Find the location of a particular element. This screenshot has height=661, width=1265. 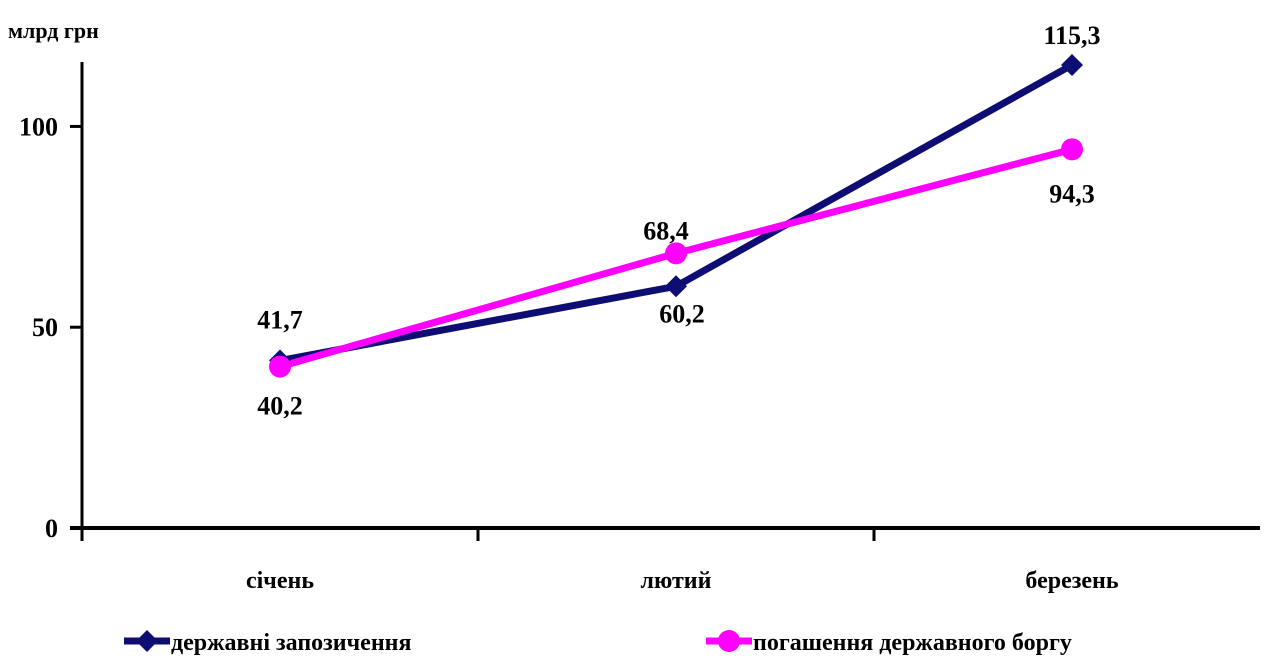

category-label: січень is located at coordinates (280, 581).